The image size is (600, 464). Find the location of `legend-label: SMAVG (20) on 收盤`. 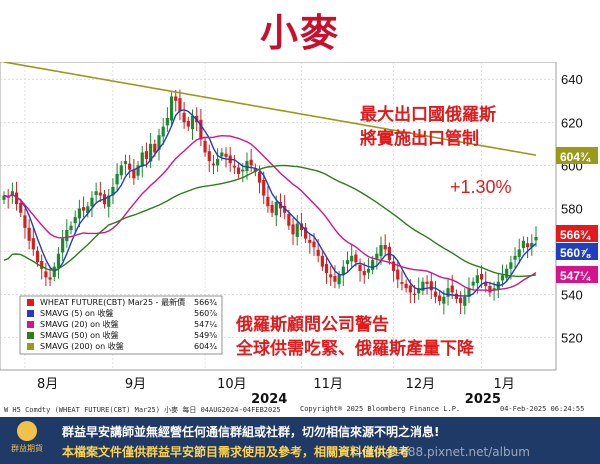

legend-label: SMAVG (20) on 收盤 is located at coordinates (79, 324).